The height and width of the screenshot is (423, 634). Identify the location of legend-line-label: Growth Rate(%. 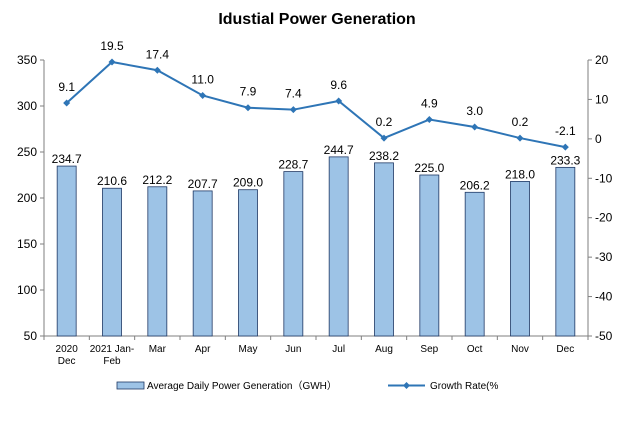
(464, 386).